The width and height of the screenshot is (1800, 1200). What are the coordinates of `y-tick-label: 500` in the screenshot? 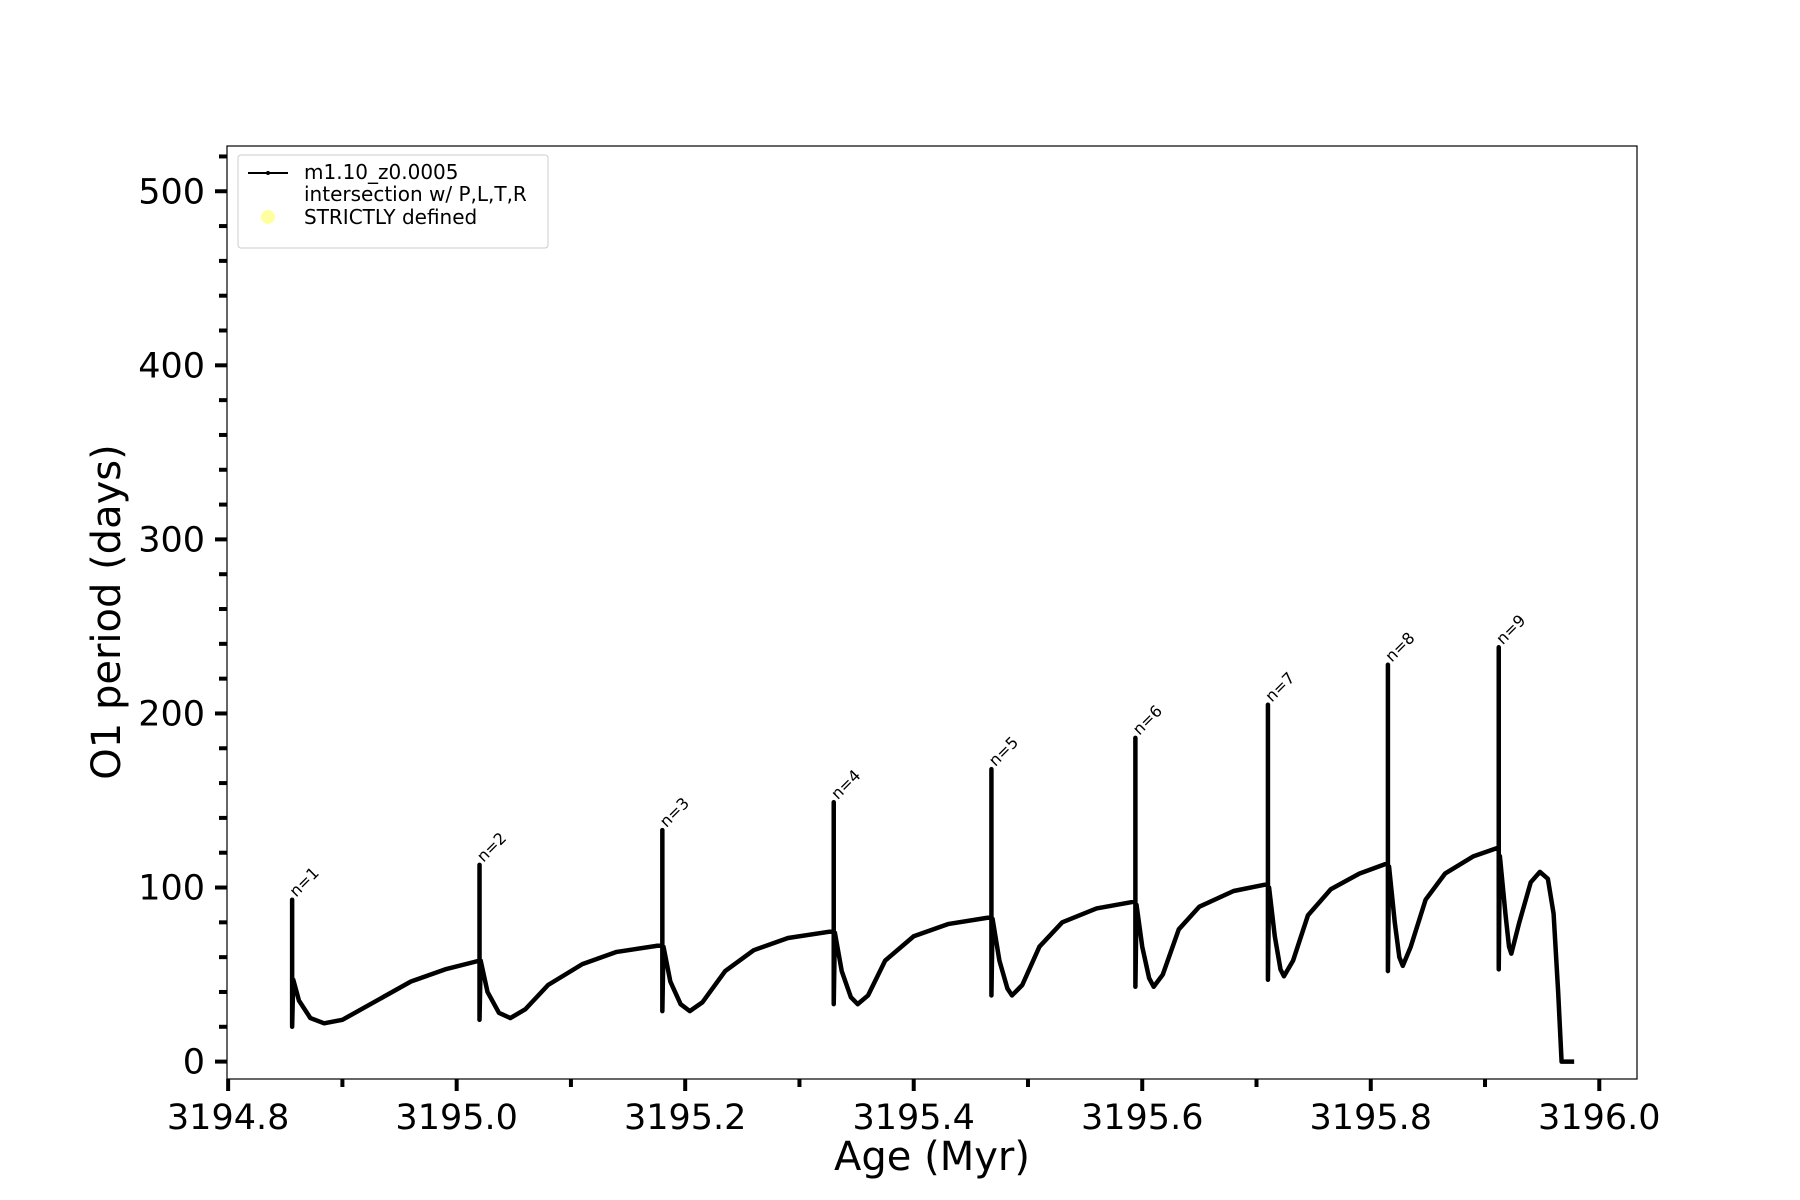 It's located at (171, 192).